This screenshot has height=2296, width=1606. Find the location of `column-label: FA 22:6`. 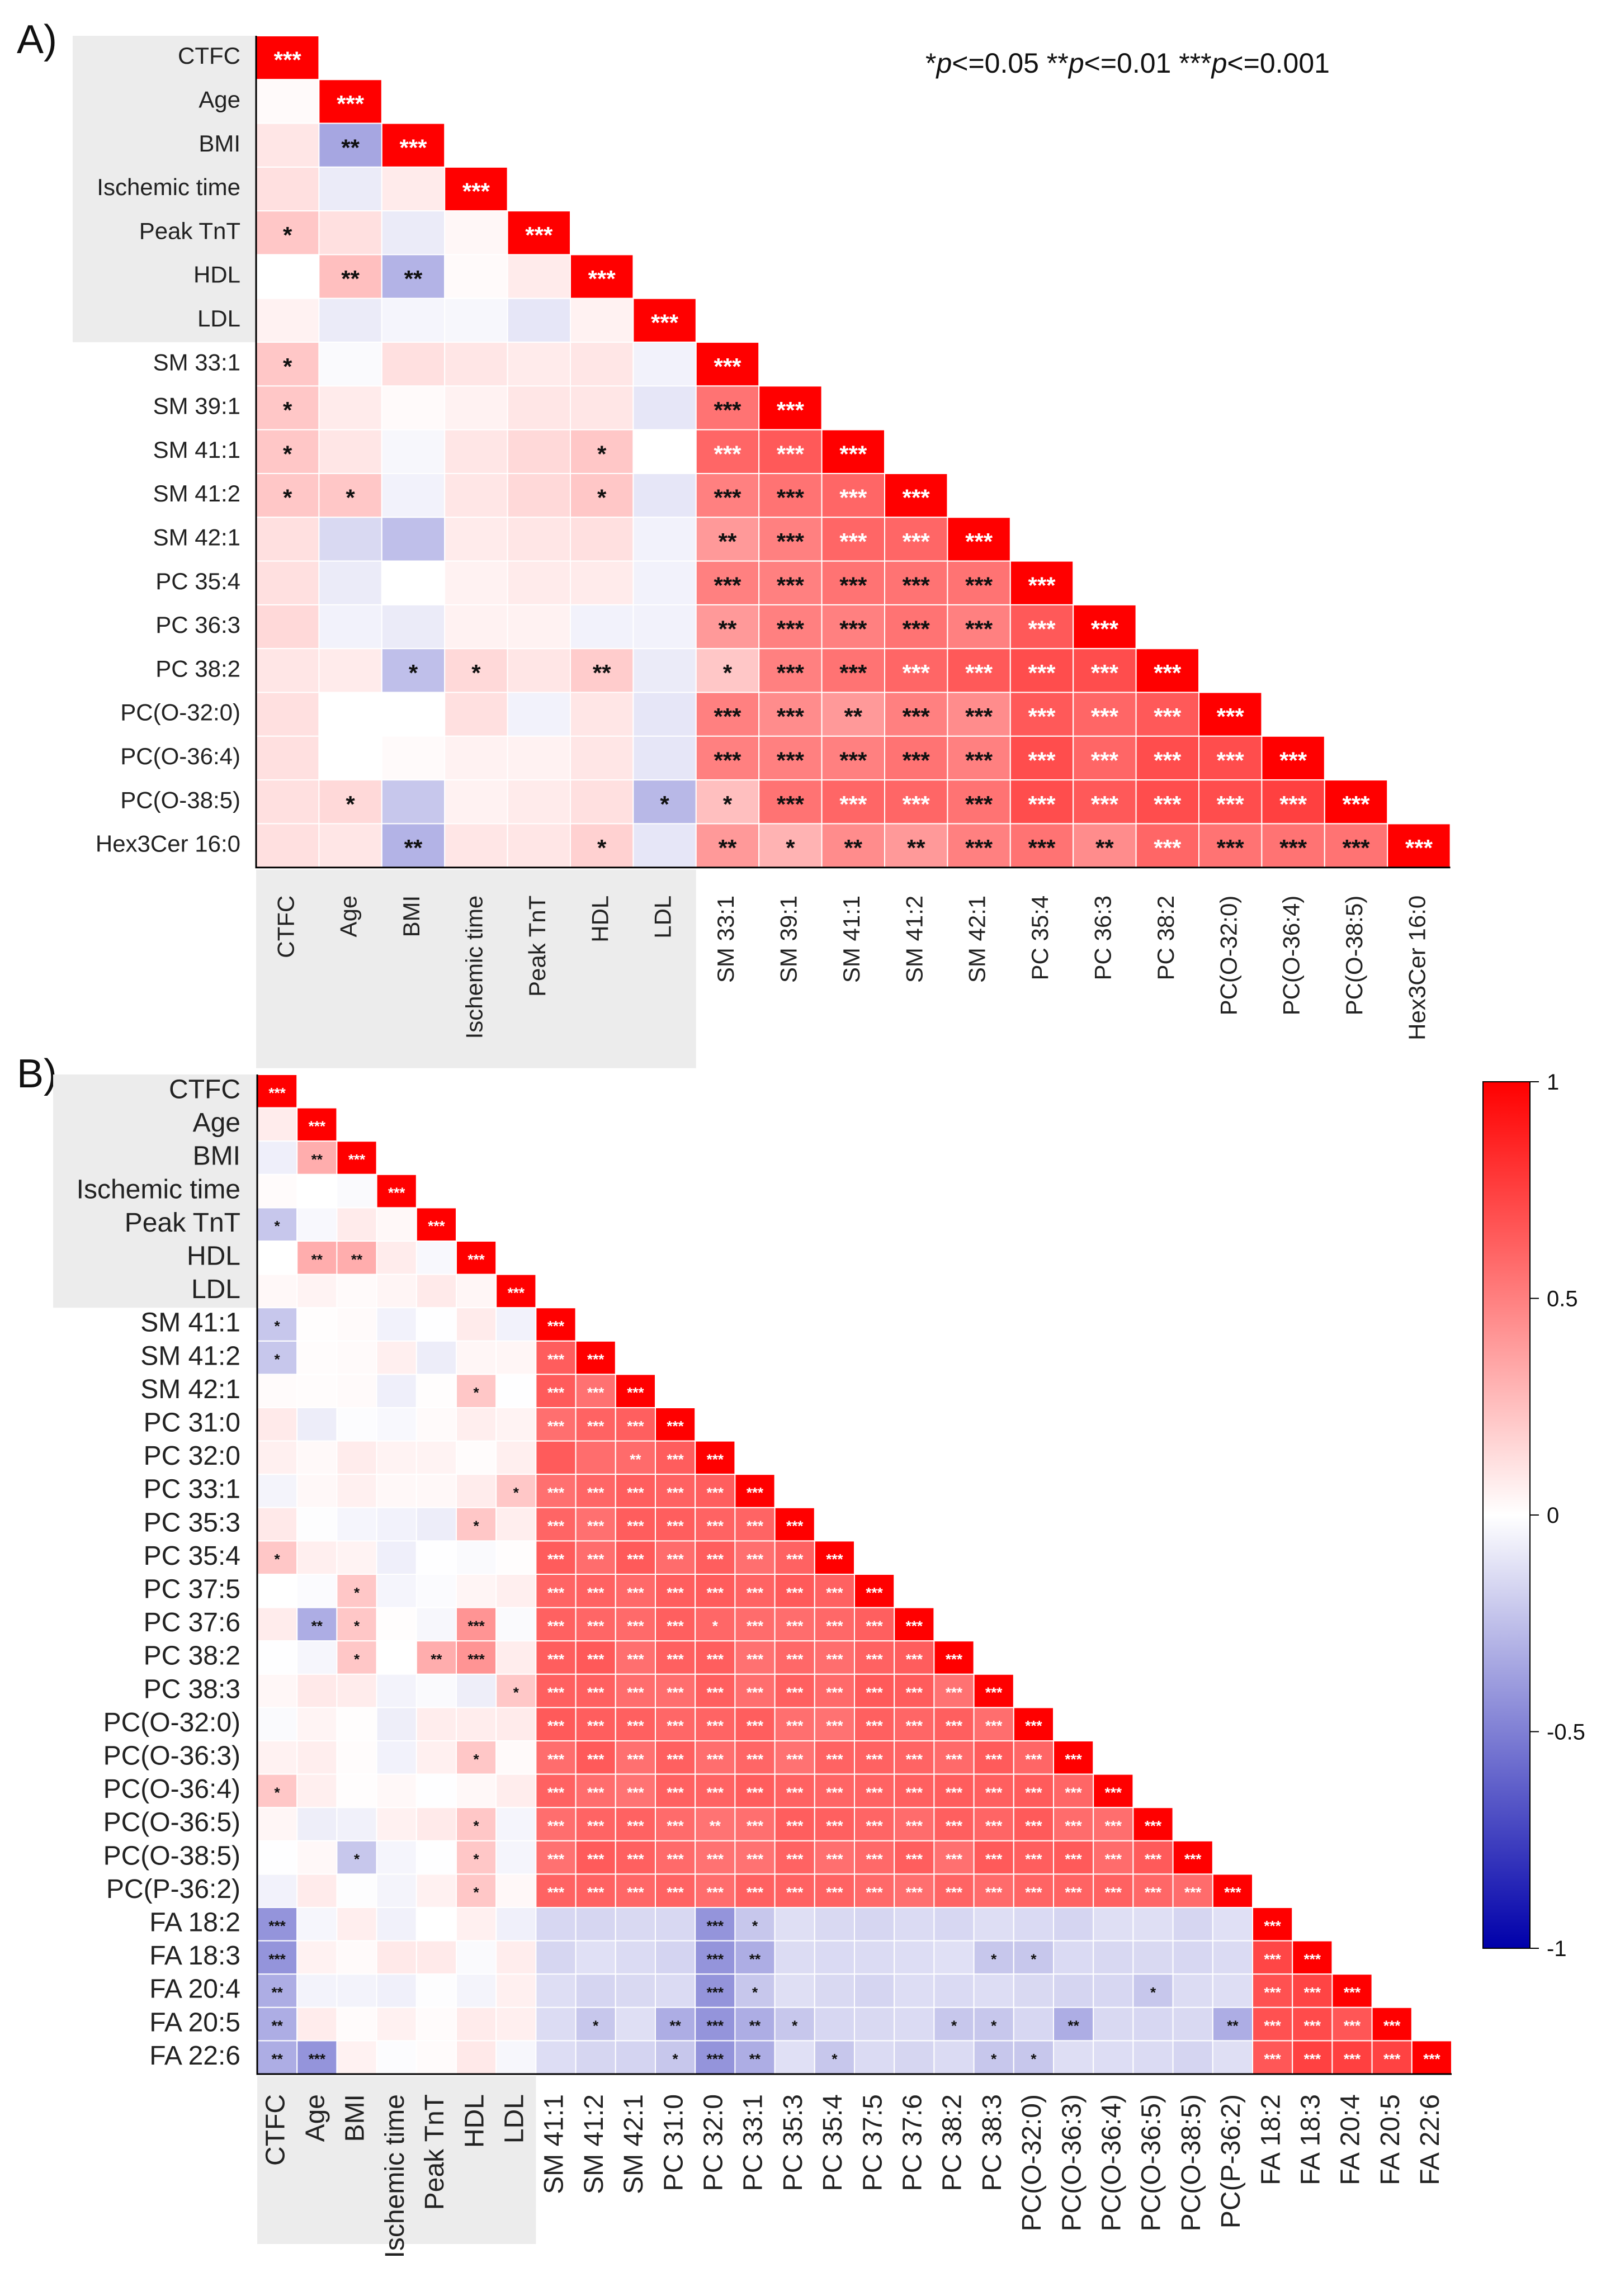

column-label: FA 22:6 is located at coordinates (1430, 2139).